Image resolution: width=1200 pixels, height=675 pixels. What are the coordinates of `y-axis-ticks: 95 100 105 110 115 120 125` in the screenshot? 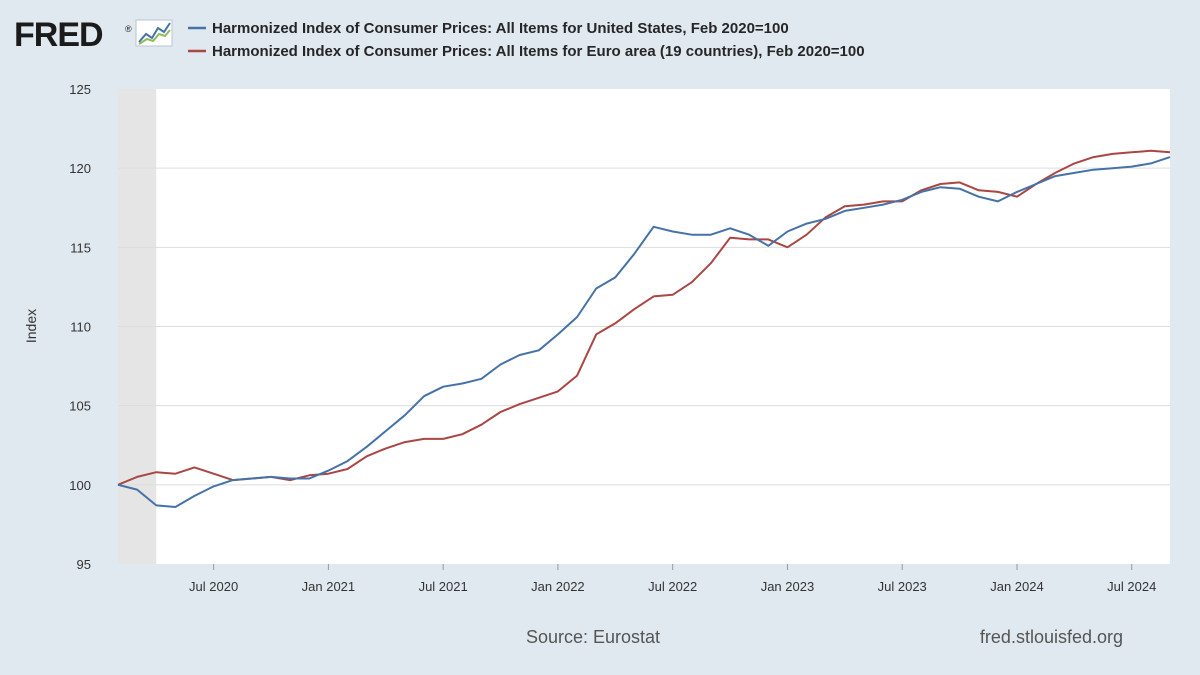 It's located at (80, 327).